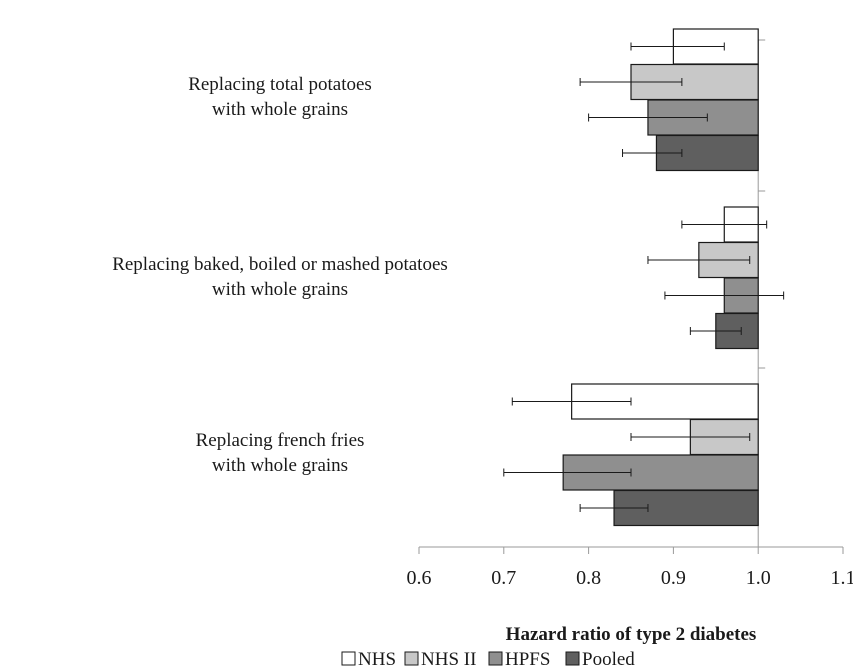  I want to click on x-tick-label: 1.0, so click(758, 578).